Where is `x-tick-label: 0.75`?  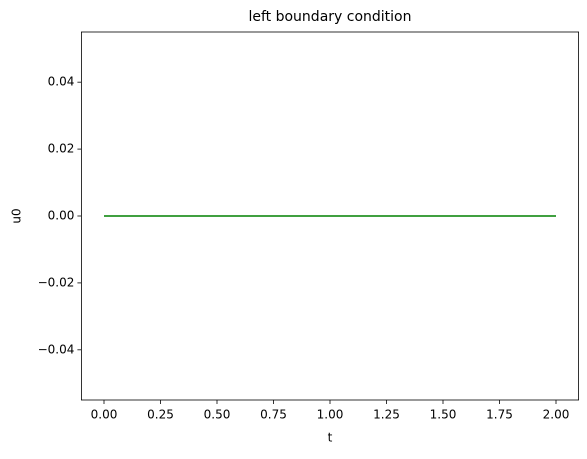
x-tick-label: 0.75 is located at coordinates (273, 415).